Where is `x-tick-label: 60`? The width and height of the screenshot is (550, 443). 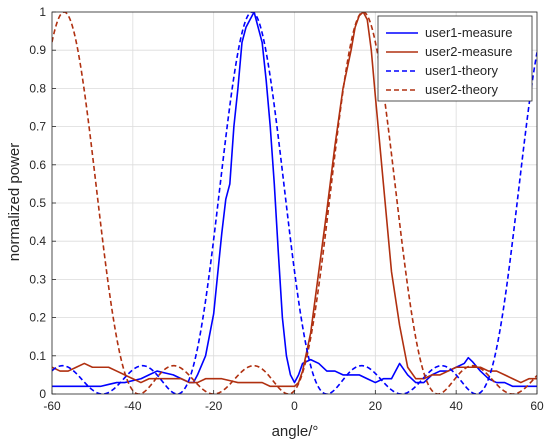 x-tick-label: 60 is located at coordinates (537, 406).